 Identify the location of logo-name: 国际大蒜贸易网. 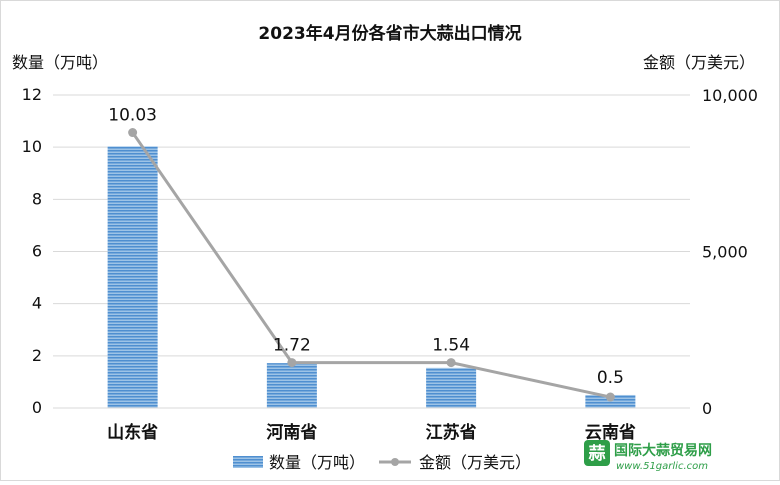
(663, 450).